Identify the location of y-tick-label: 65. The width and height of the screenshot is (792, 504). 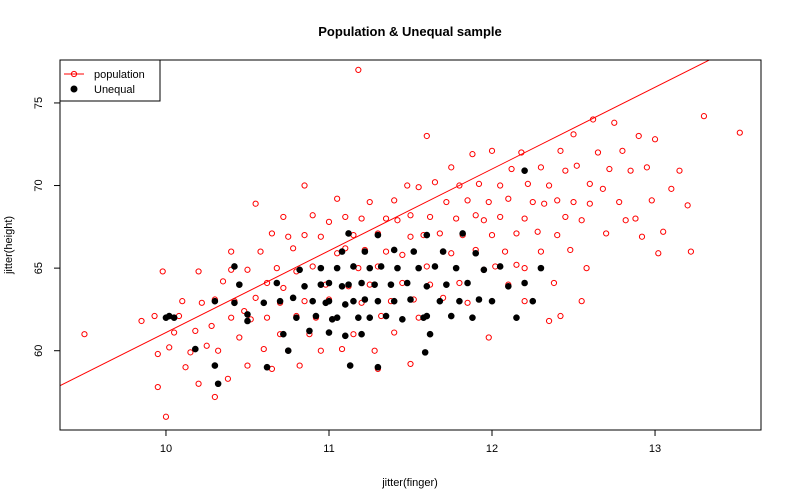
(39, 268).